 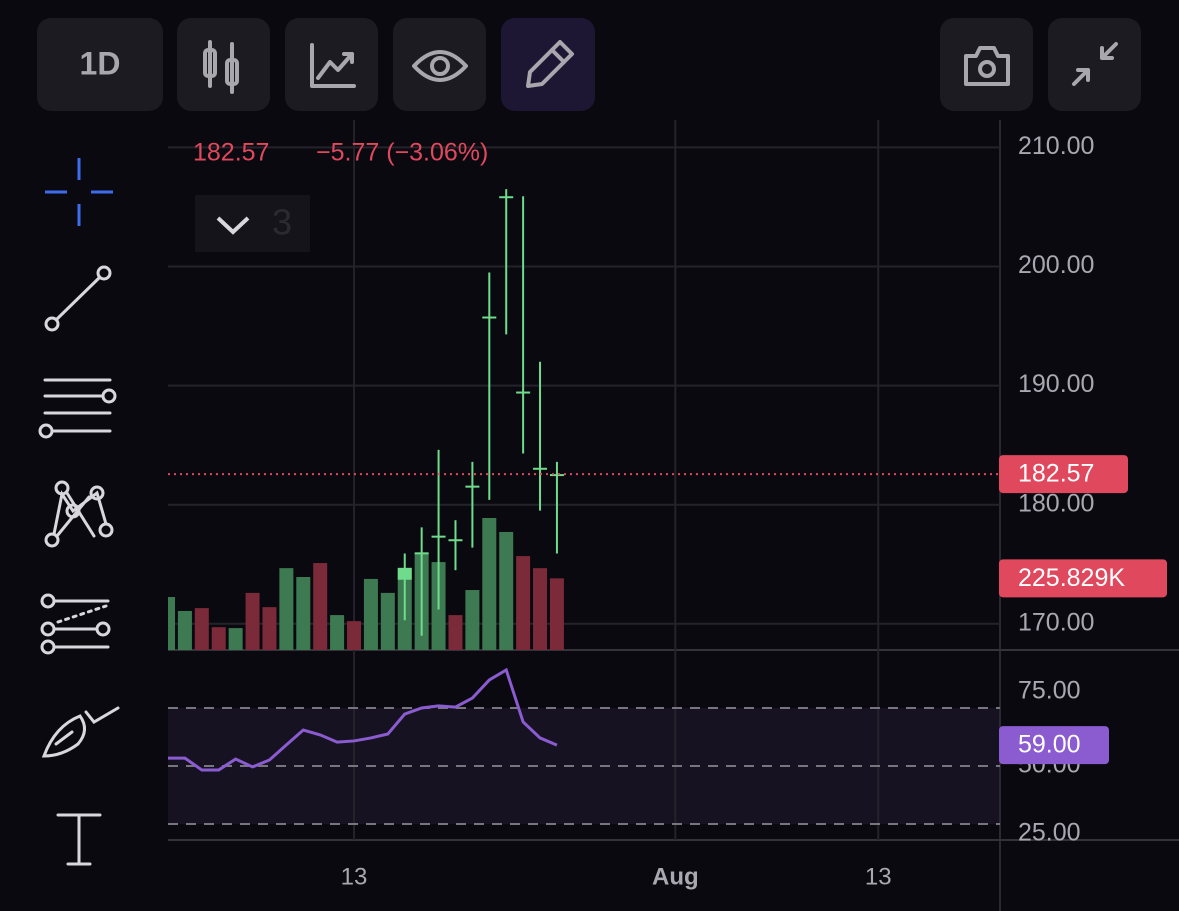 I want to click on y-tick-label: 200.00, so click(x=1056, y=265).